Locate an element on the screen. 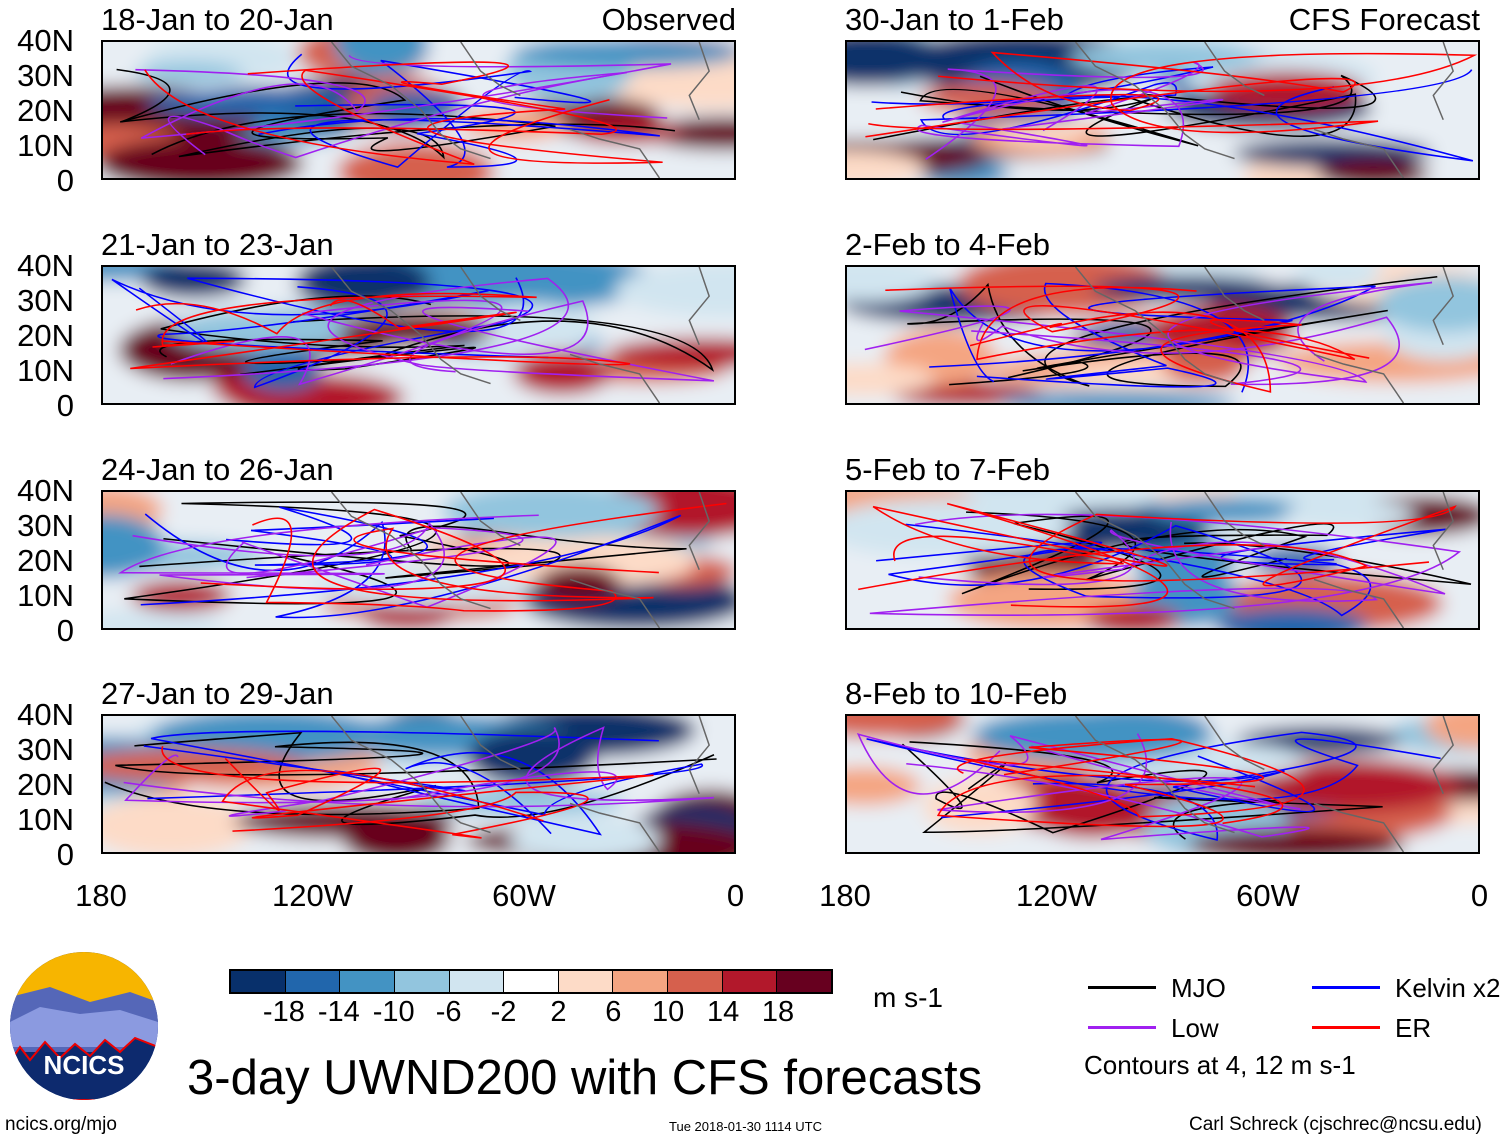 This screenshot has height=1141, width=1510. colorbar-label: 18 is located at coordinates (778, 1012).